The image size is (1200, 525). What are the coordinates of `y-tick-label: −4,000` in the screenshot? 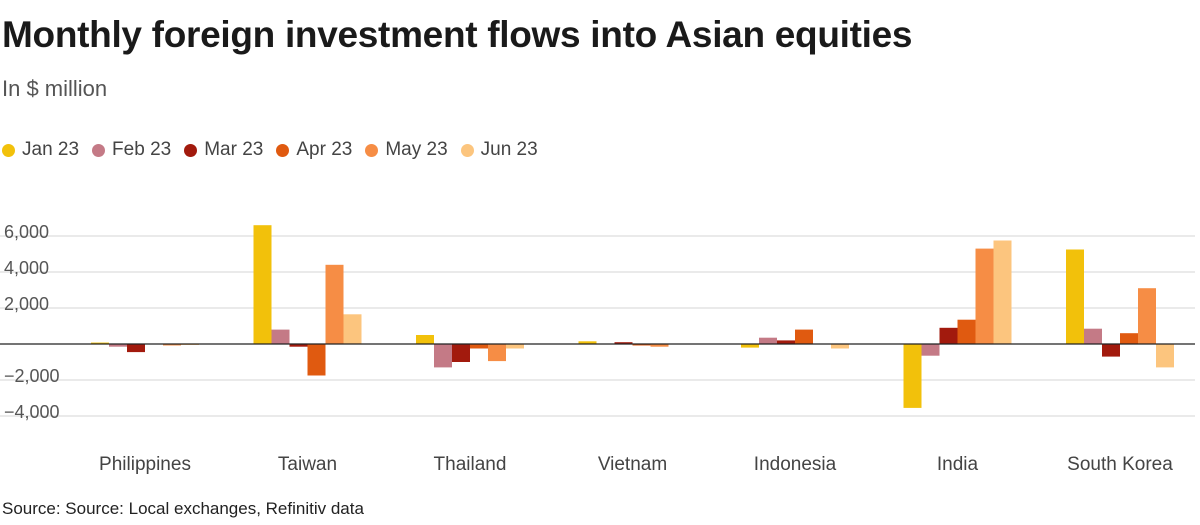 It's located at (32, 412).